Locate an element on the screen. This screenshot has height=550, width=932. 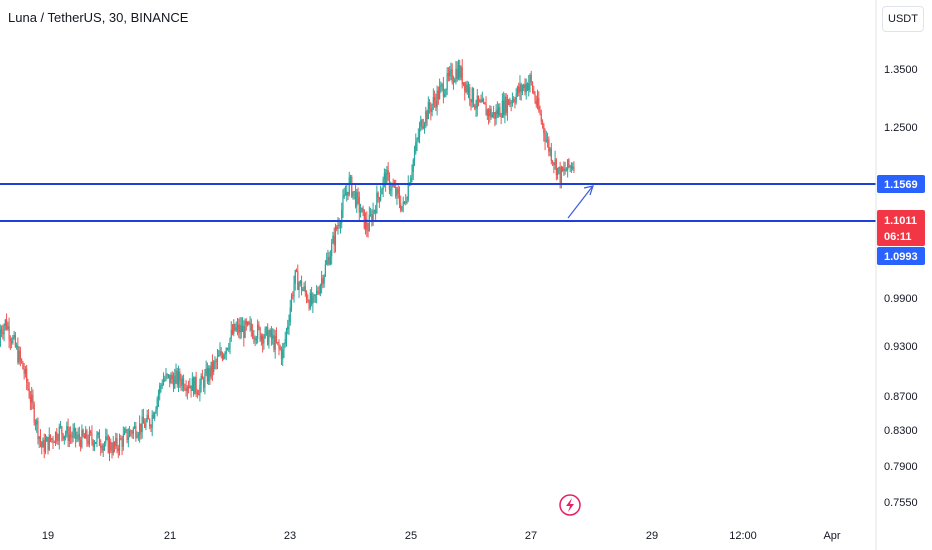
time-tick-label: 21 is located at coordinates (170, 536).